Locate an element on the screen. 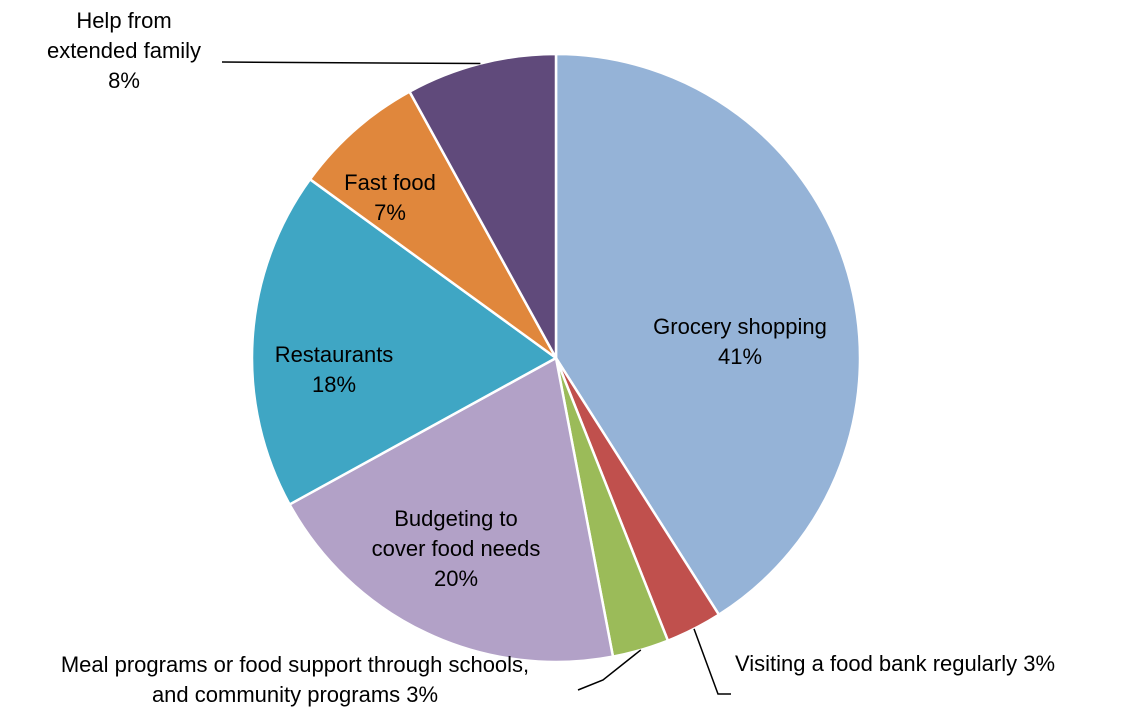  label-grocery-shopping: Grocery shopping 41% is located at coordinates (740, 341).